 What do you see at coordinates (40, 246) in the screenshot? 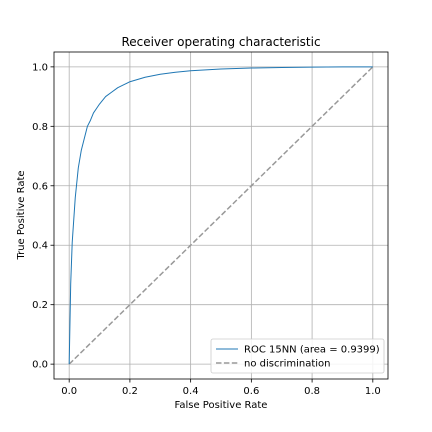
I see `y-tick-label: 0.4` at bounding box center [40, 246].